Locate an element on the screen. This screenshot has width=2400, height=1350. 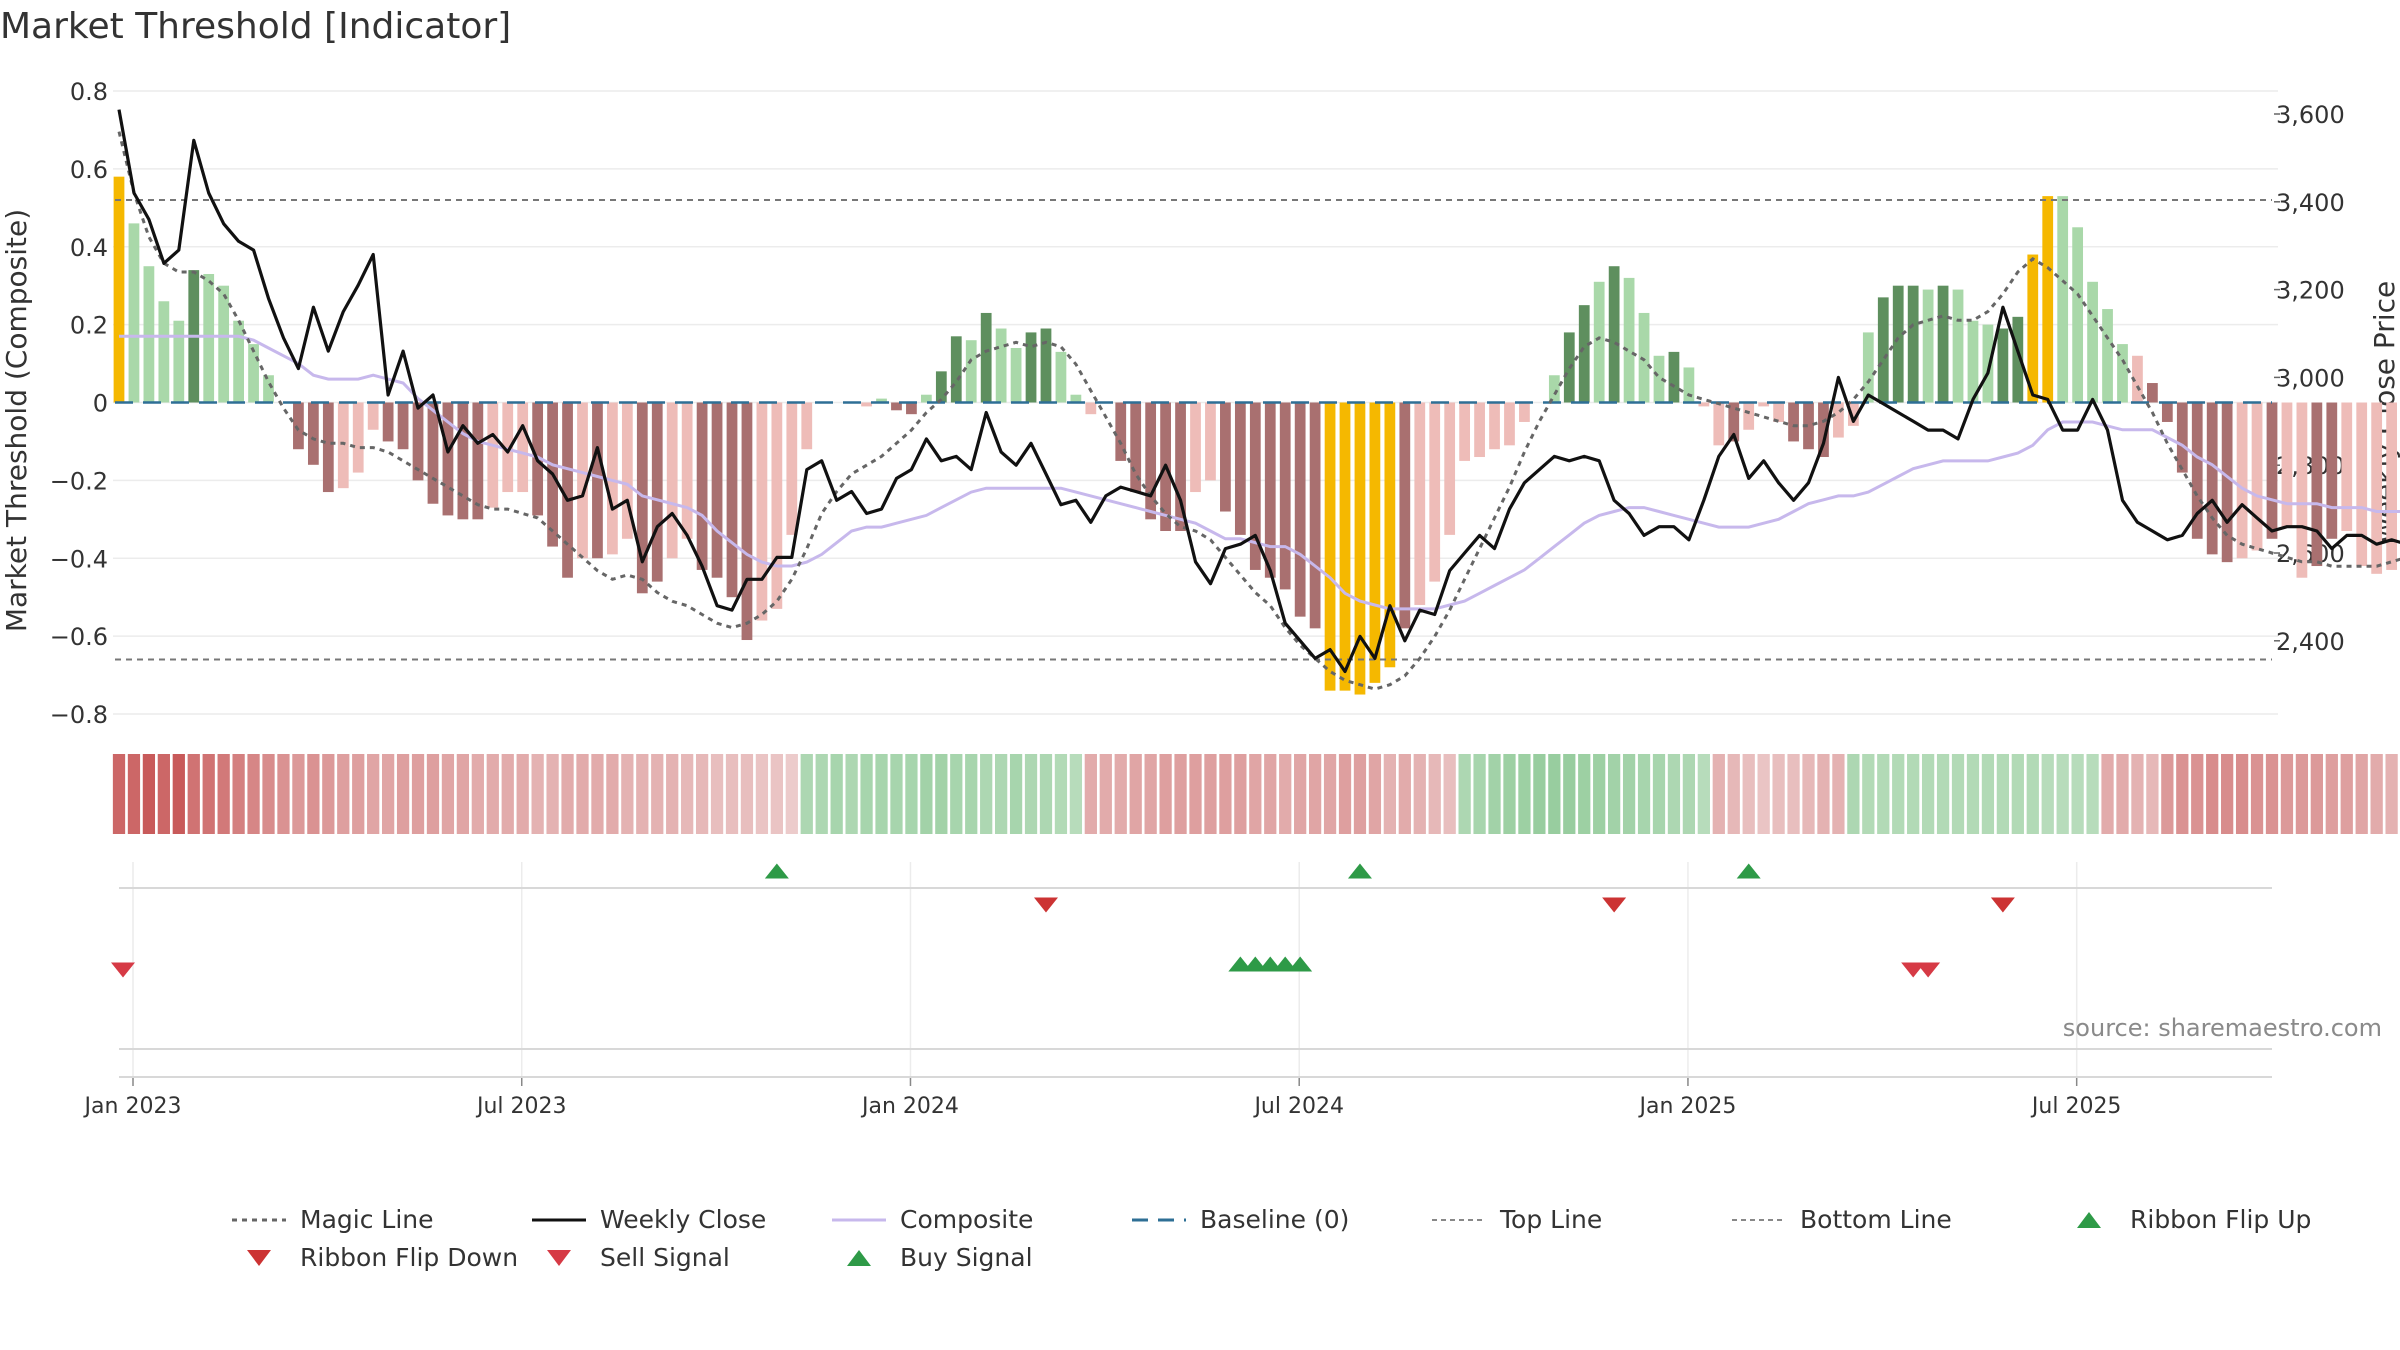
y-tick-label: 0.2 is located at coordinates (89, 326).